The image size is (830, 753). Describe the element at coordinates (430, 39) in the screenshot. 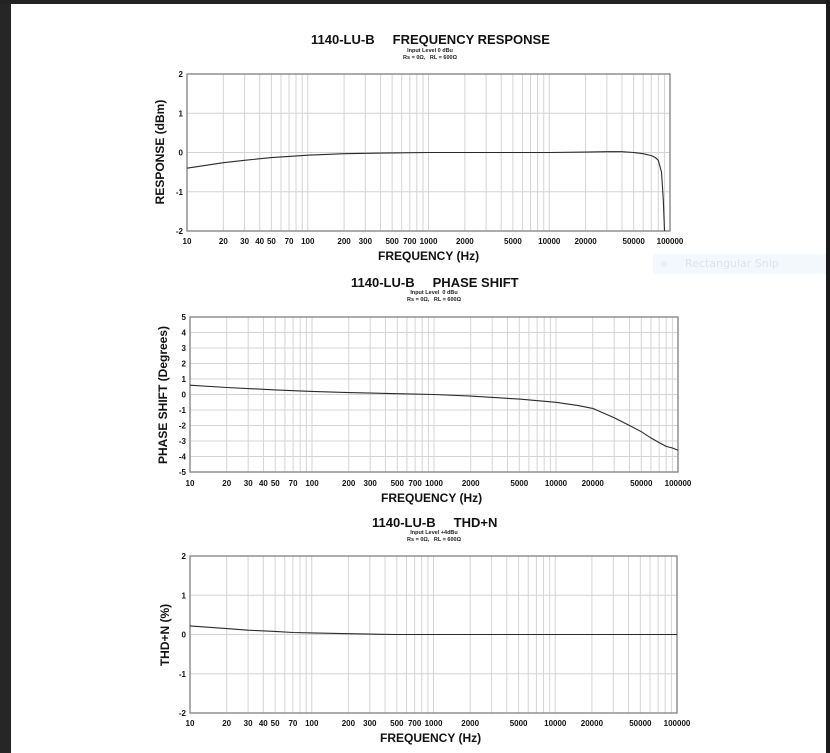

I see `chart-1-title: 1140-LU-B FREQUENCY RESPONSE` at that location.